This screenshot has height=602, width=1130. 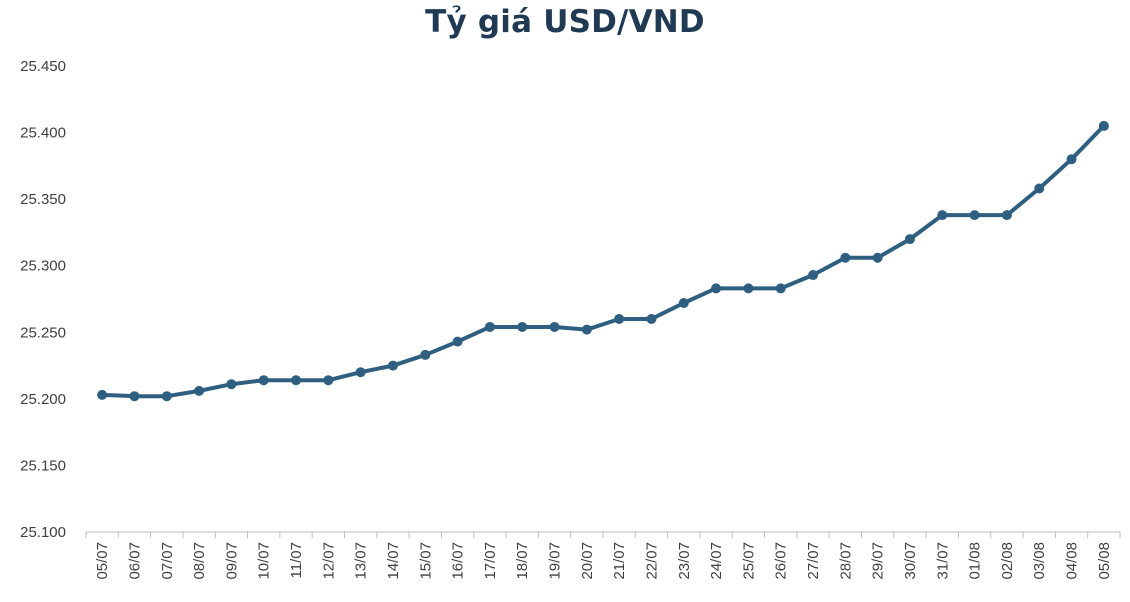 What do you see at coordinates (555, 561) in the screenshot?
I see `x-tick-label: 19/07` at bounding box center [555, 561].